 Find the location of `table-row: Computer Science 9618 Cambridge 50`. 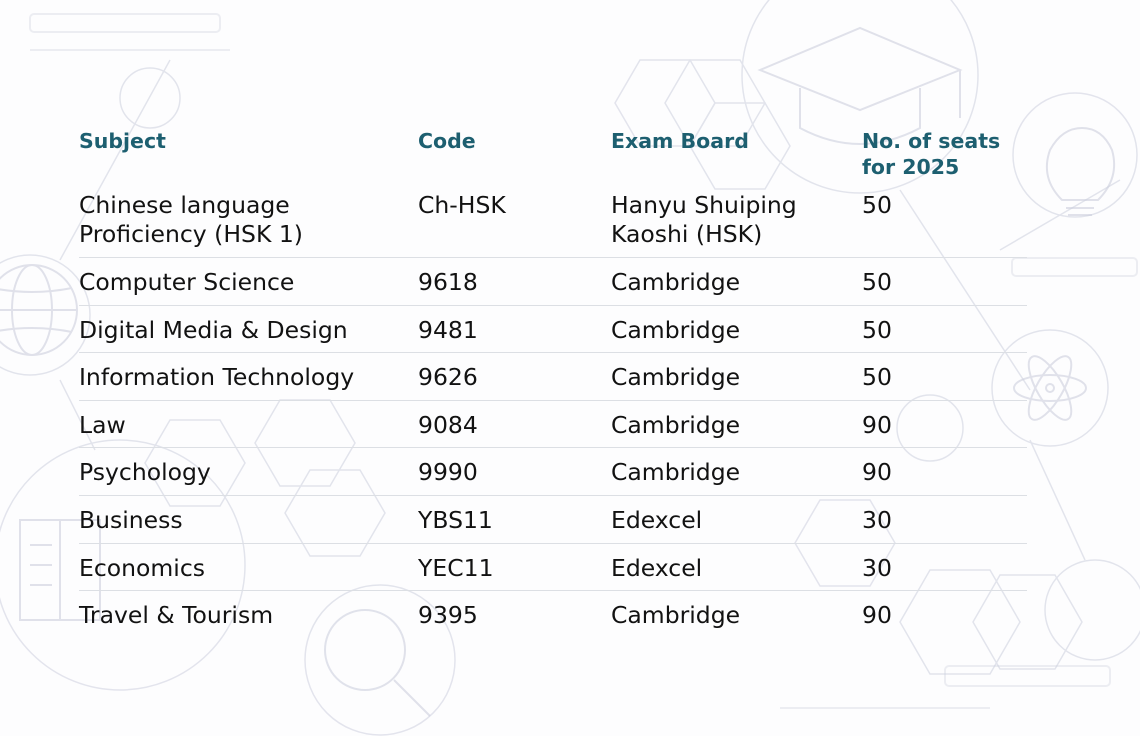

table-row: Computer Science 9618 Cambridge 50 is located at coordinates (553, 282).